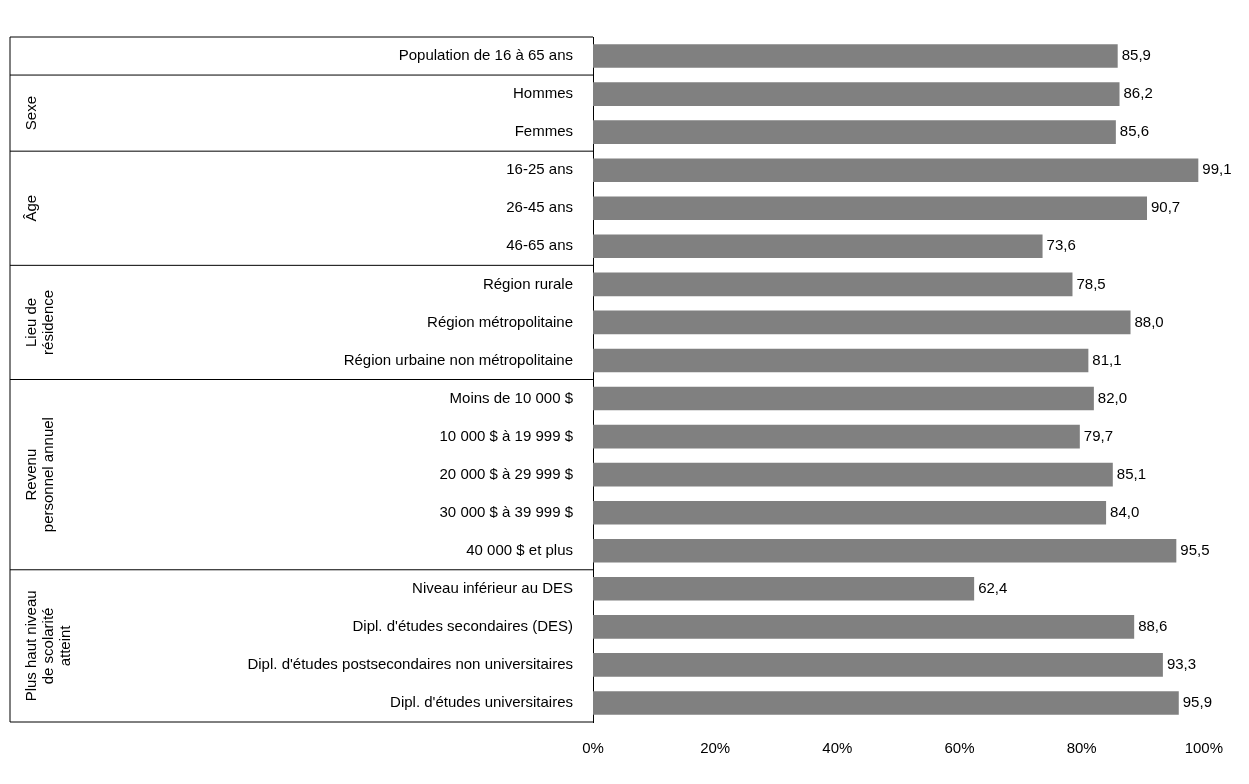 The image size is (1249, 784). What do you see at coordinates (31, 208) in the screenshot?
I see `text: Âge` at bounding box center [31, 208].